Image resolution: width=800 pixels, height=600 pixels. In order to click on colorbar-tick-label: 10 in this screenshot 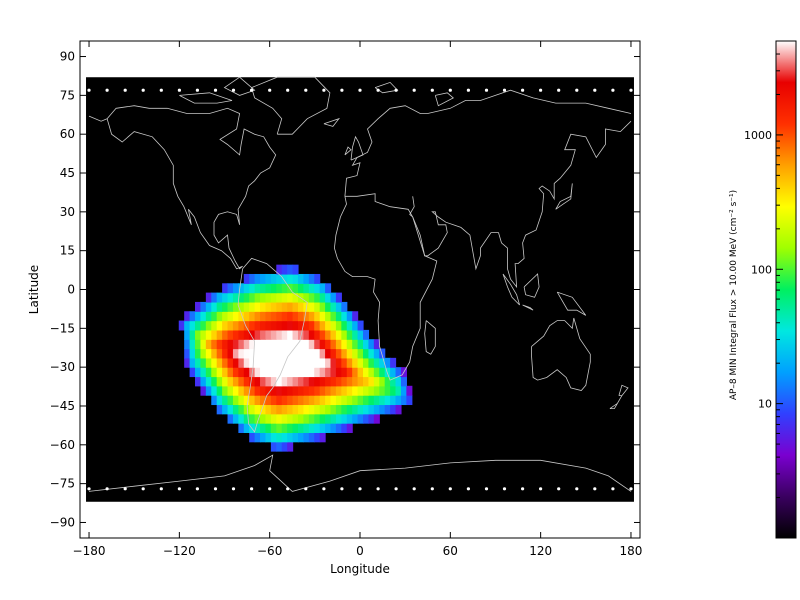, I will do `click(765, 404)`.